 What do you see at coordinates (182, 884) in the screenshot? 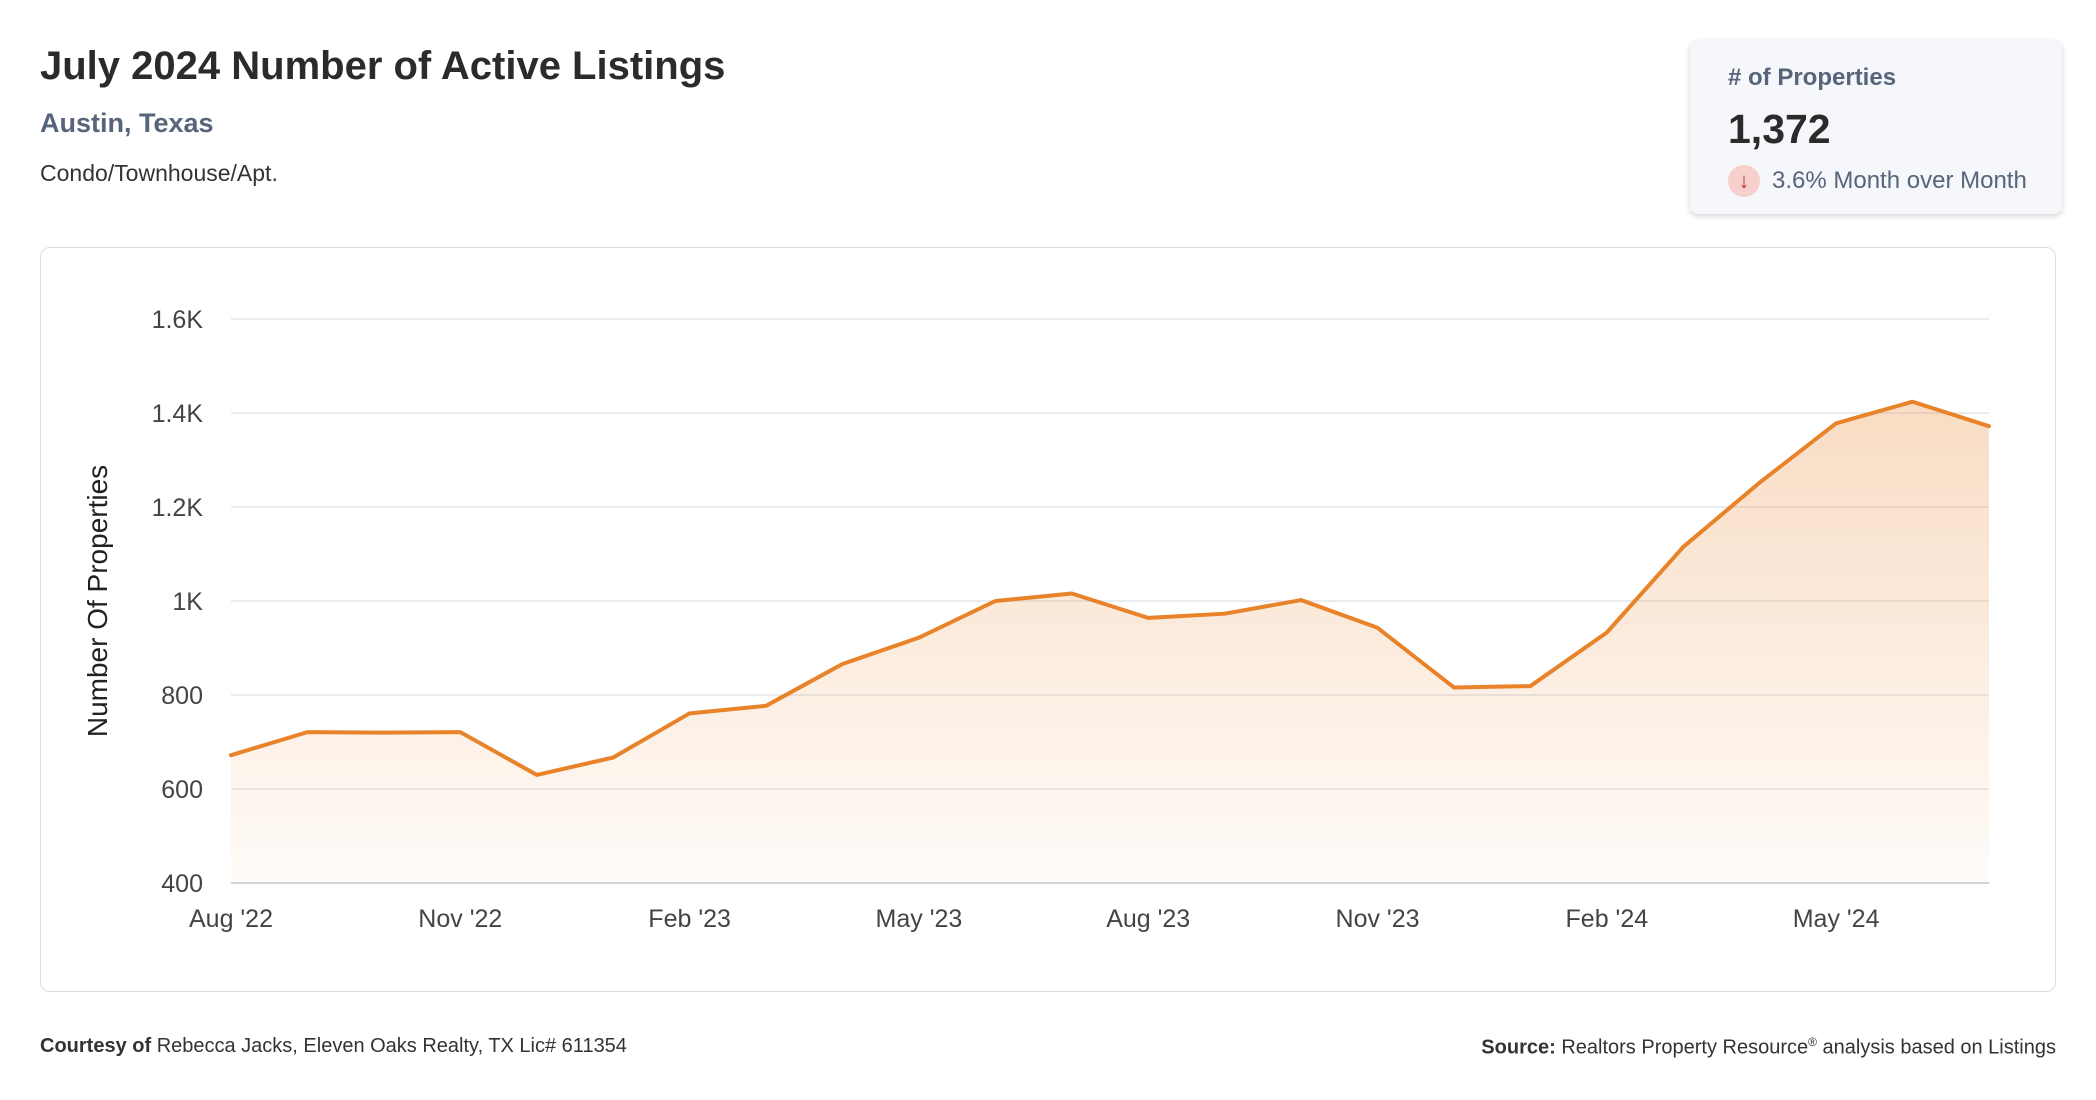
I see `y-tick-label: 400` at bounding box center [182, 884].